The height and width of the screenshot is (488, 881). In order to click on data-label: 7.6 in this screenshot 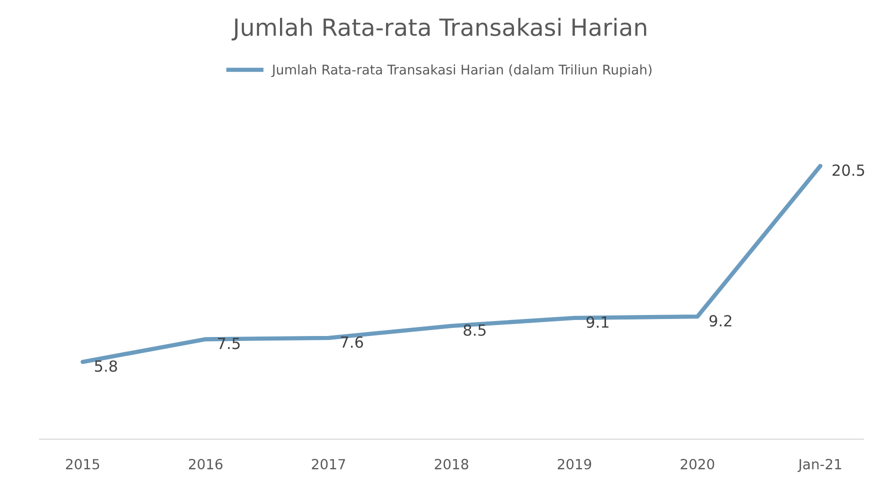, I will do `click(352, 342)`.